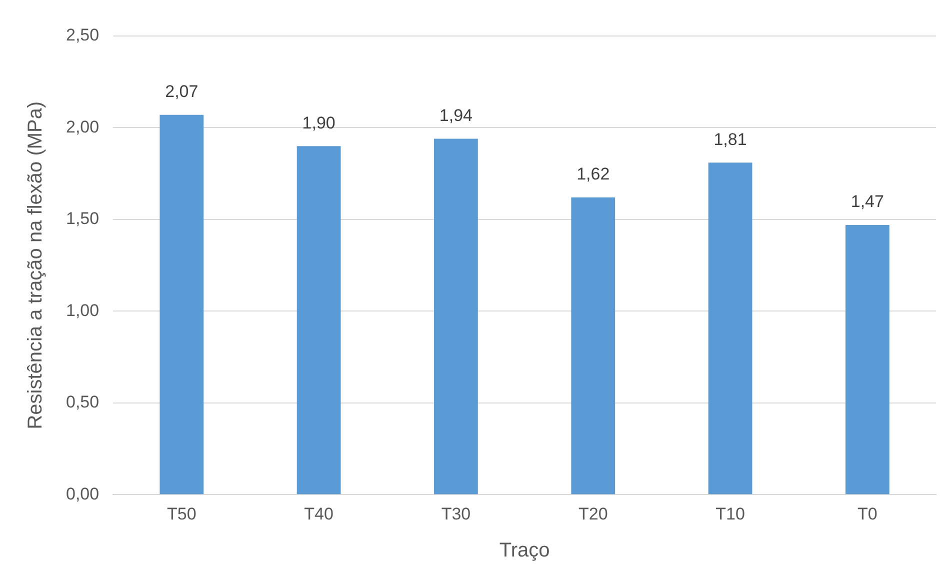  I want to click on x-tick-label: T20, so click(593, 514).